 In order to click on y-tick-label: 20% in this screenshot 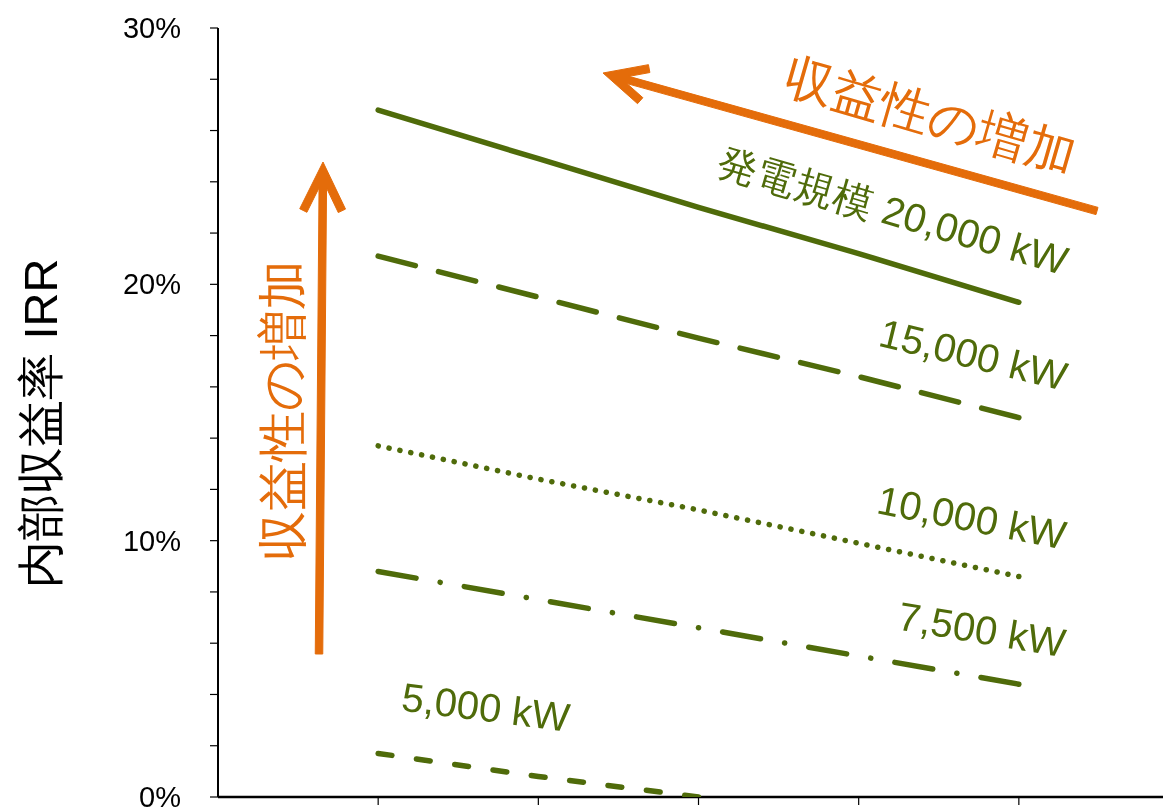, I will do `click(151, 284)`.